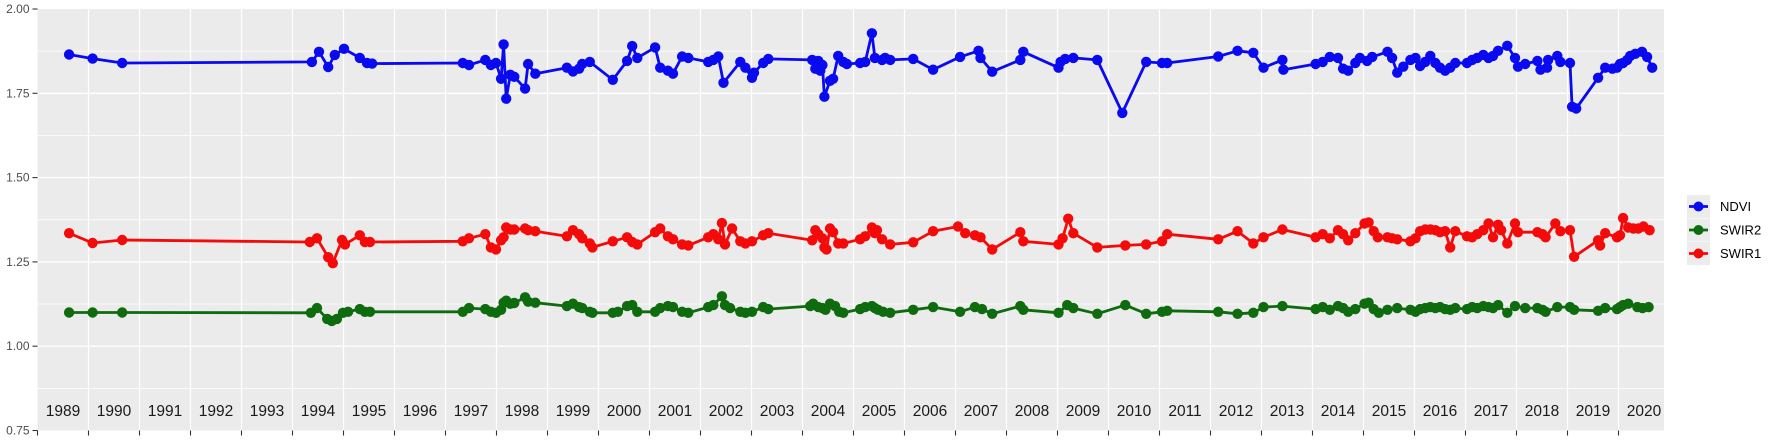  I want to click on x-axis-year-label: 2014, so click(1338, 411).